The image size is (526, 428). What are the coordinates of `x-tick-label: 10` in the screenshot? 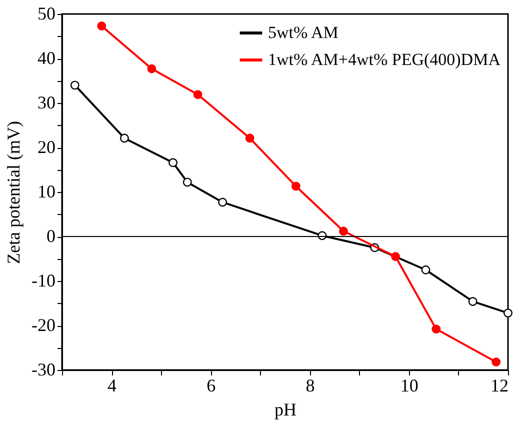 It's located at (409, 386).